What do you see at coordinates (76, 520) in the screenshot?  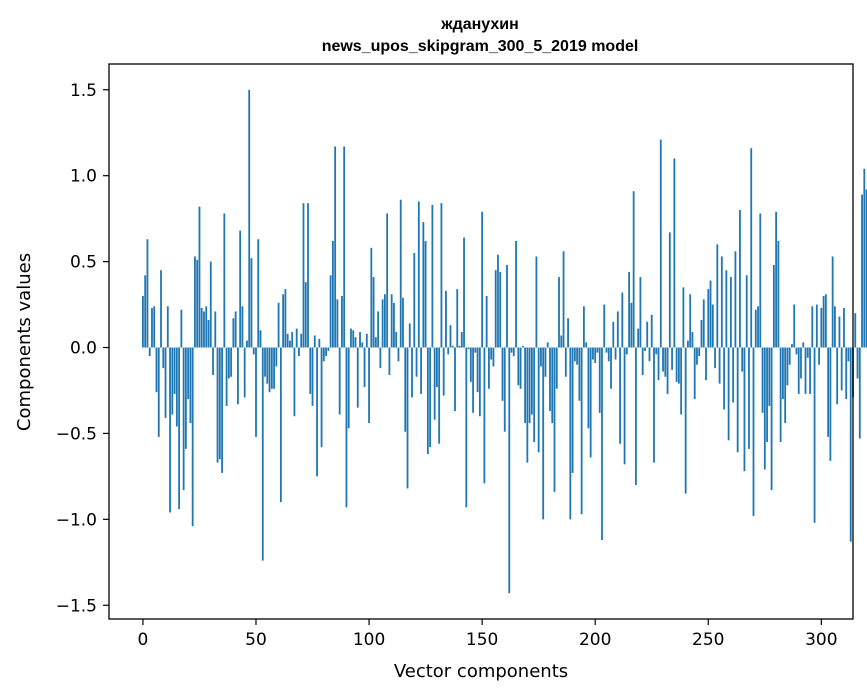 I see `y-tick-label: −1.0` at bounding box center [76, 520].